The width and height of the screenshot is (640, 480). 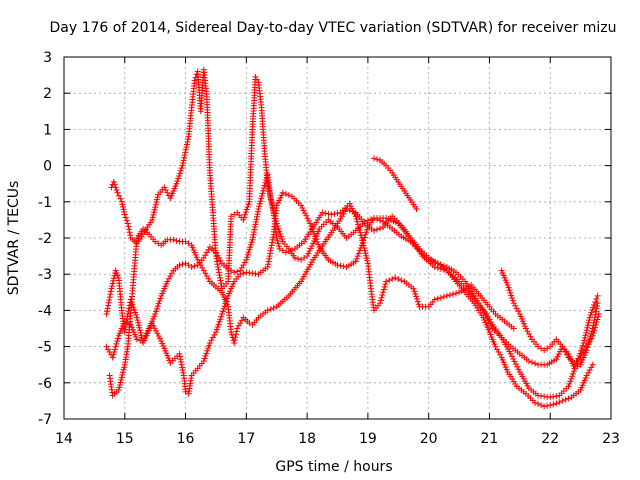 What do you see at coordinates (14, 238) in the screenshot?
I see `y-axis-label: SDTVAR / TECUs` at bounding box center [14, 238].